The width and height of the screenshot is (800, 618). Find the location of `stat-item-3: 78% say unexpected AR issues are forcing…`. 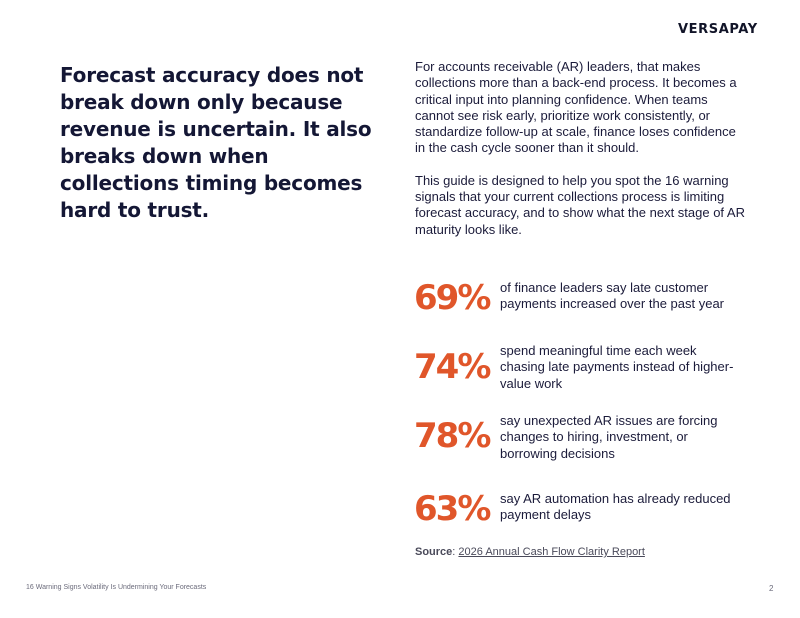

stat-item-3: 78% say unexpected AR issues are forcing… is located at coordinates (584, 437).